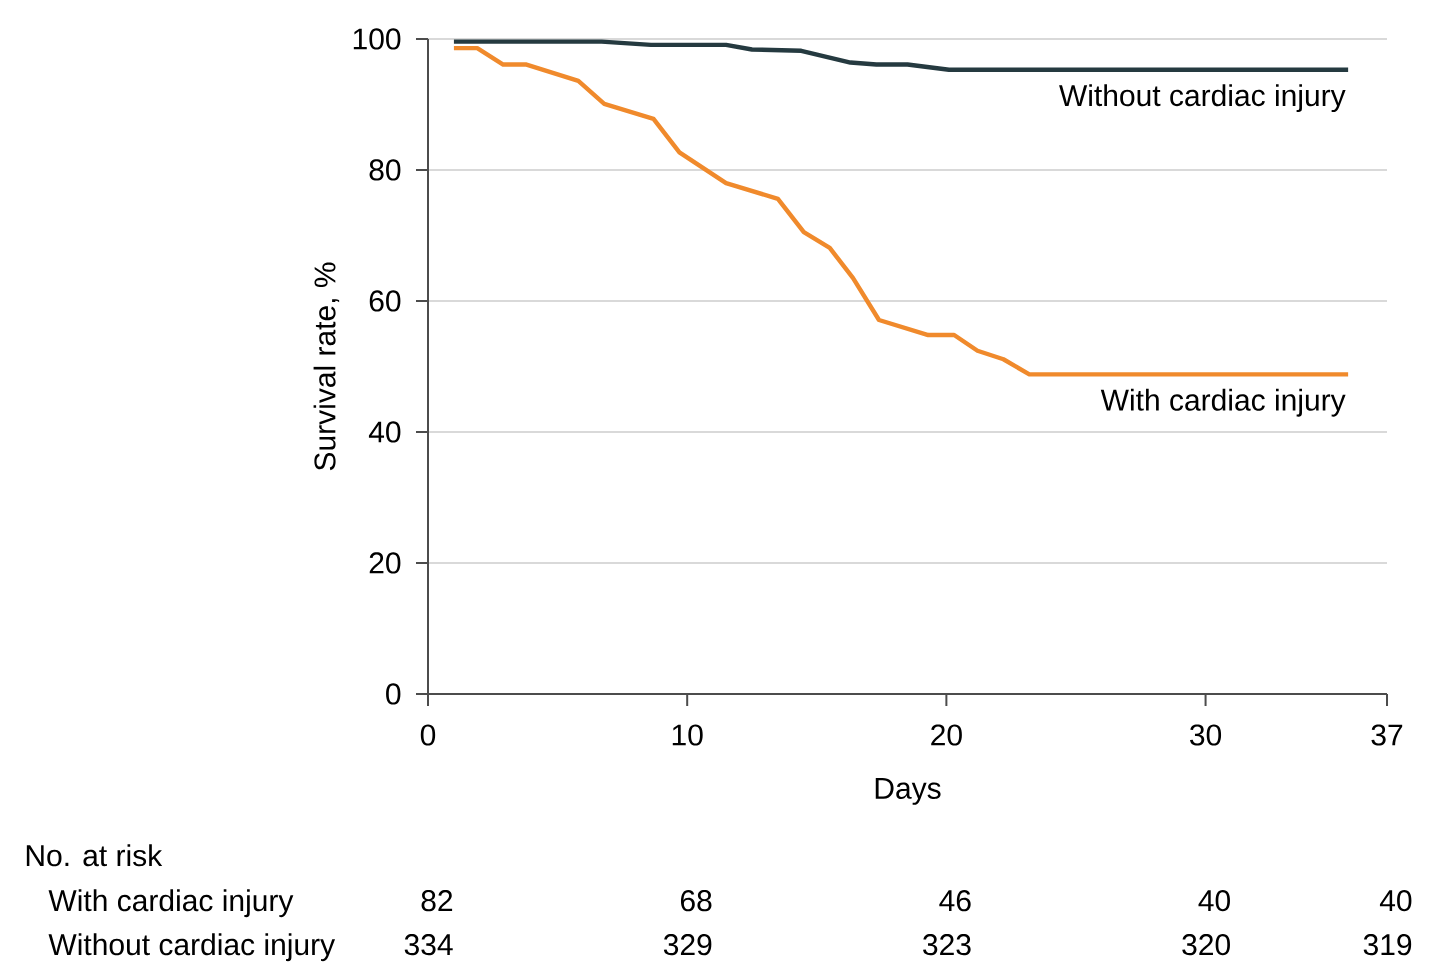 The image size is (1453, 967). Describe the element at coordinates (94, 855) in the screenshot. I see `text: No. at risk` at that location.